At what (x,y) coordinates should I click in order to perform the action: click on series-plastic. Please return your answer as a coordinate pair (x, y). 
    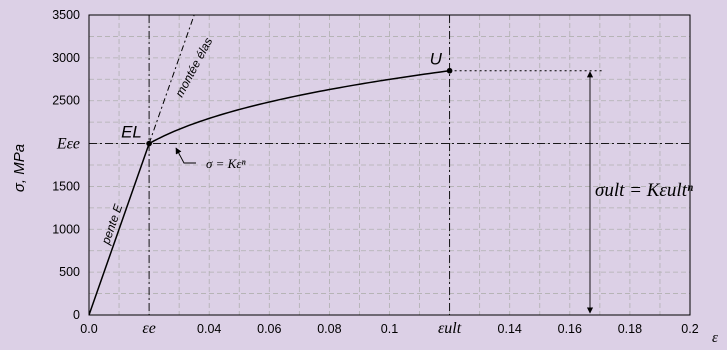
    Looking at the image, I should click on (299, 107).